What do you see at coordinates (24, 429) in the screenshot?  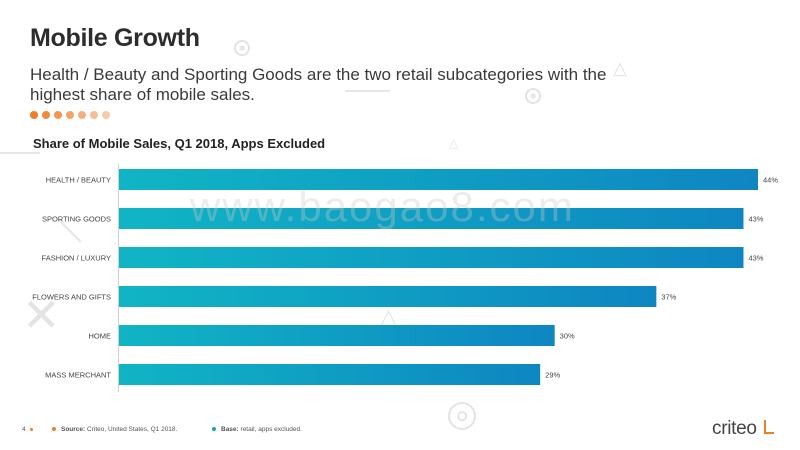 I see `page-number-text: 4` at bounding box center [24, 429].